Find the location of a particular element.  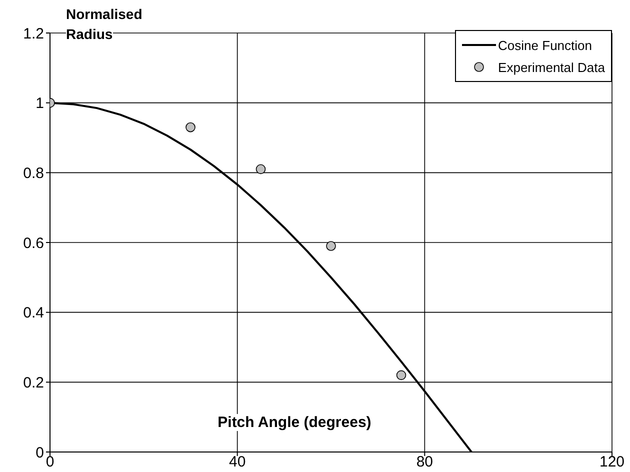

legend-label: Cosine Function is located at coordinates (545, 45).